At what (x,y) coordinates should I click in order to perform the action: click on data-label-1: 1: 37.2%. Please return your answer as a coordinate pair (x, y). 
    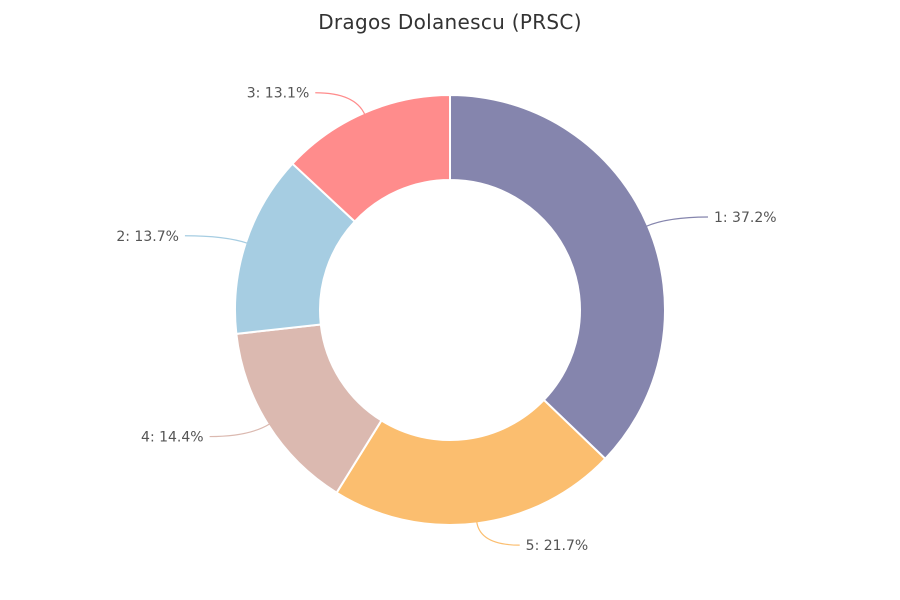
    Looking at the image, I should click on (745, 218).